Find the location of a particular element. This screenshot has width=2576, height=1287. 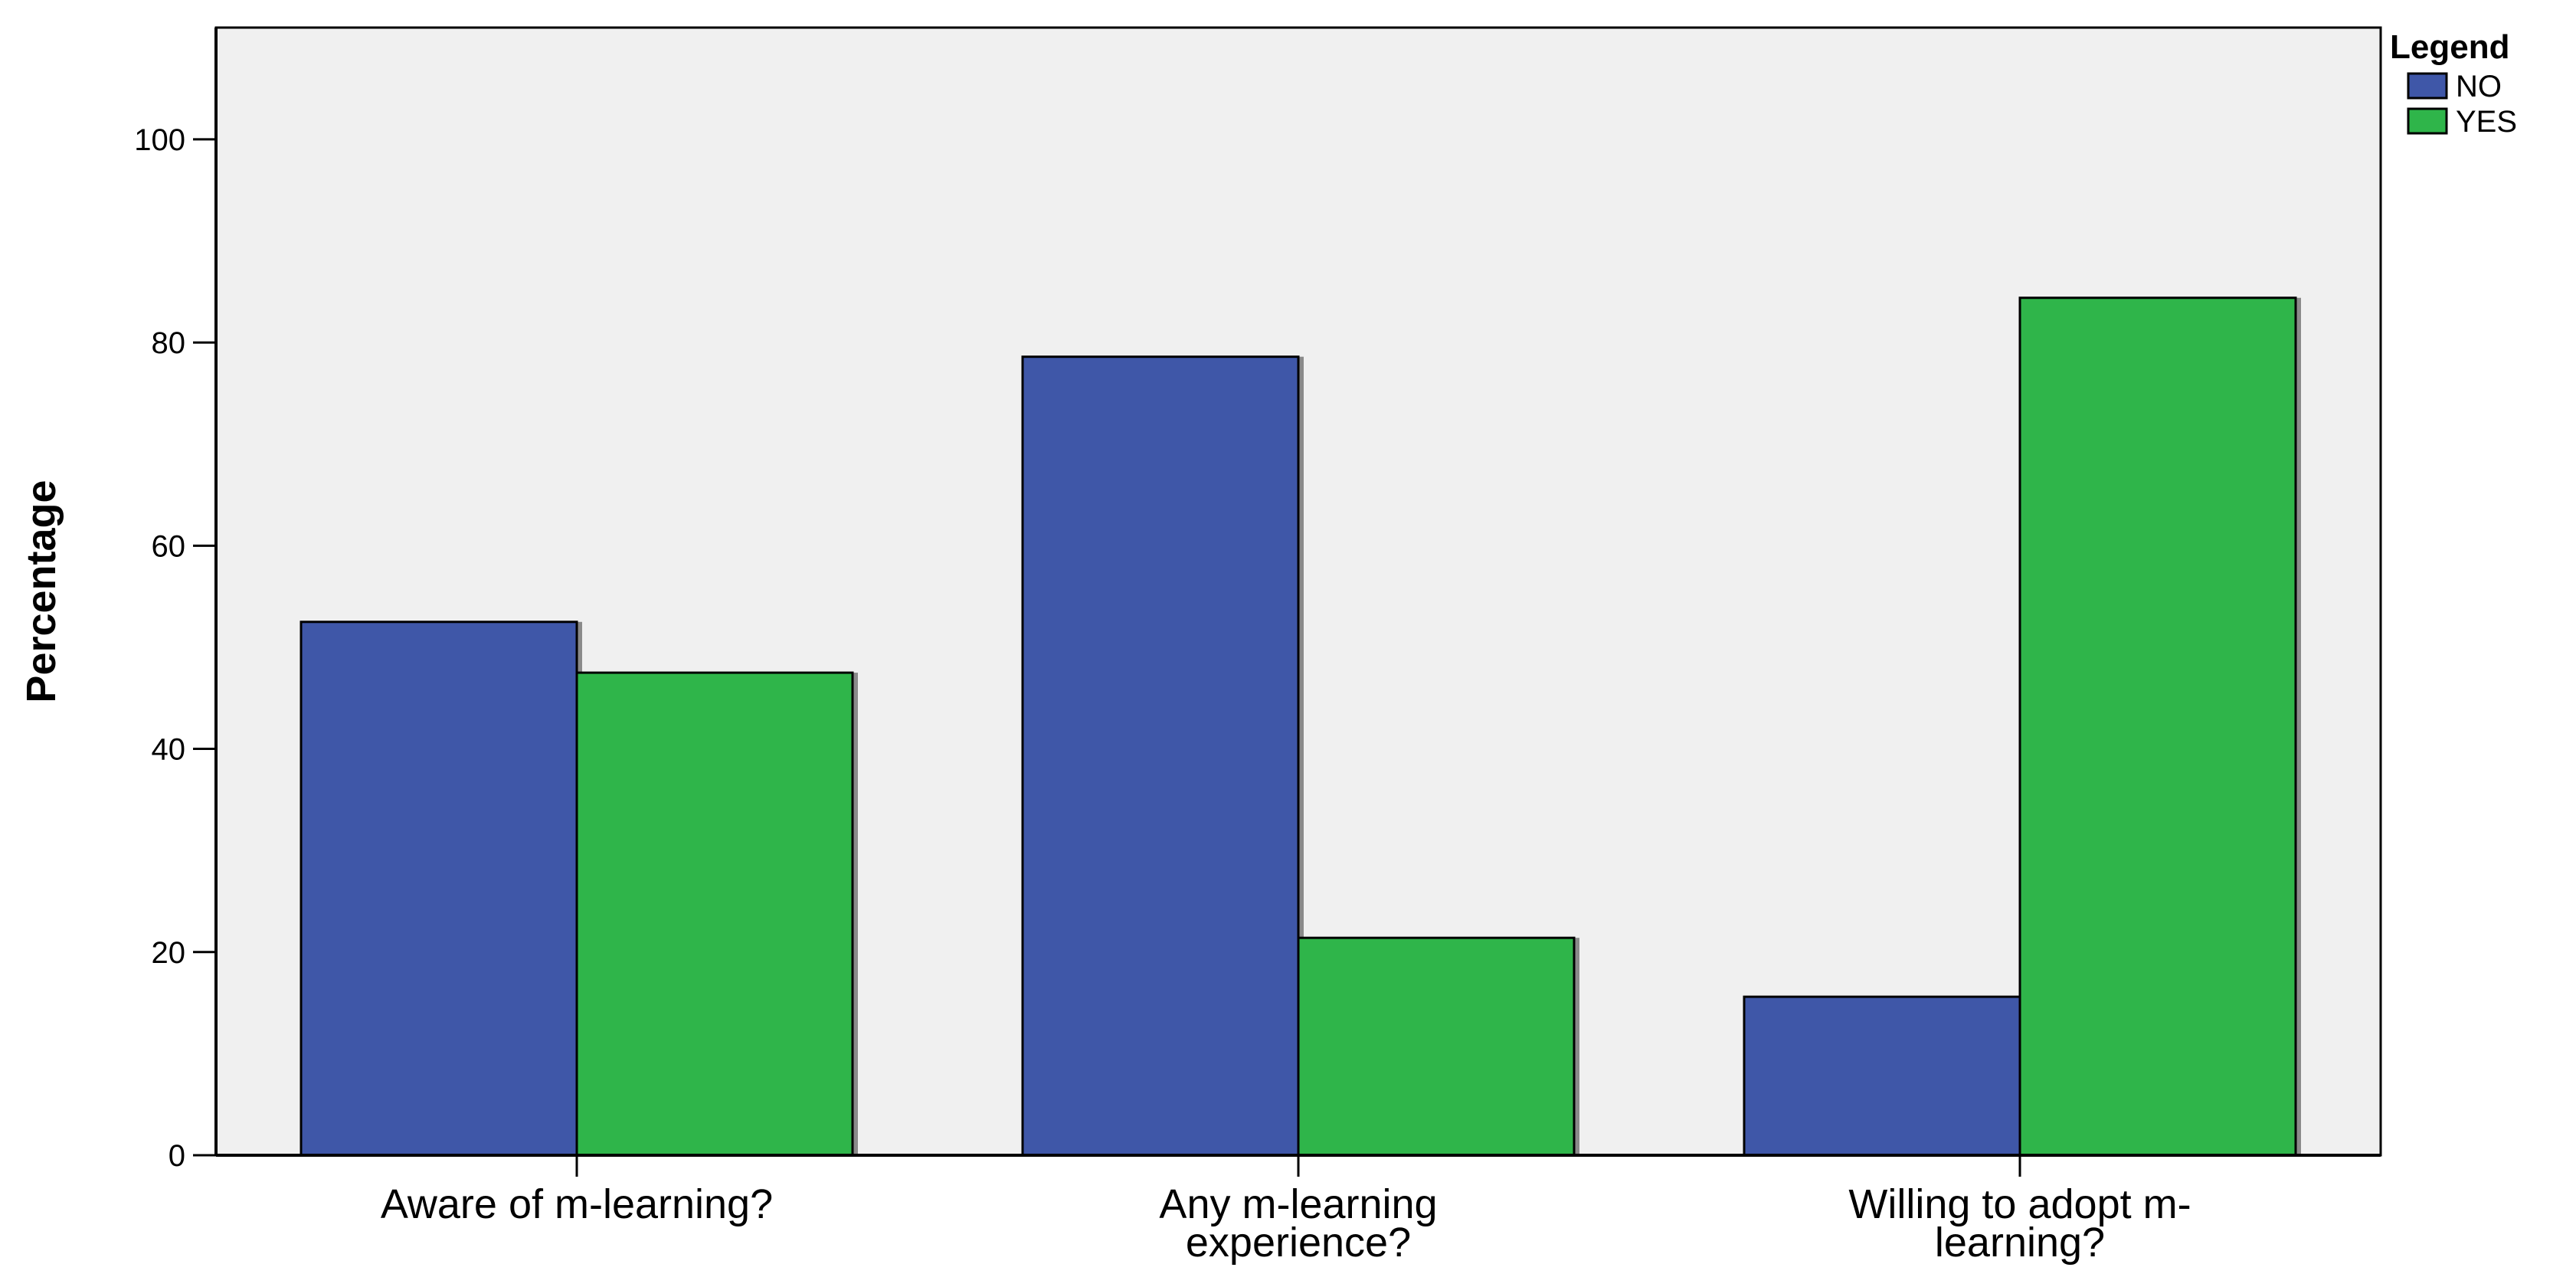

x-category-label: Any m-learning experience? is located at coordinates (1298, 1223).